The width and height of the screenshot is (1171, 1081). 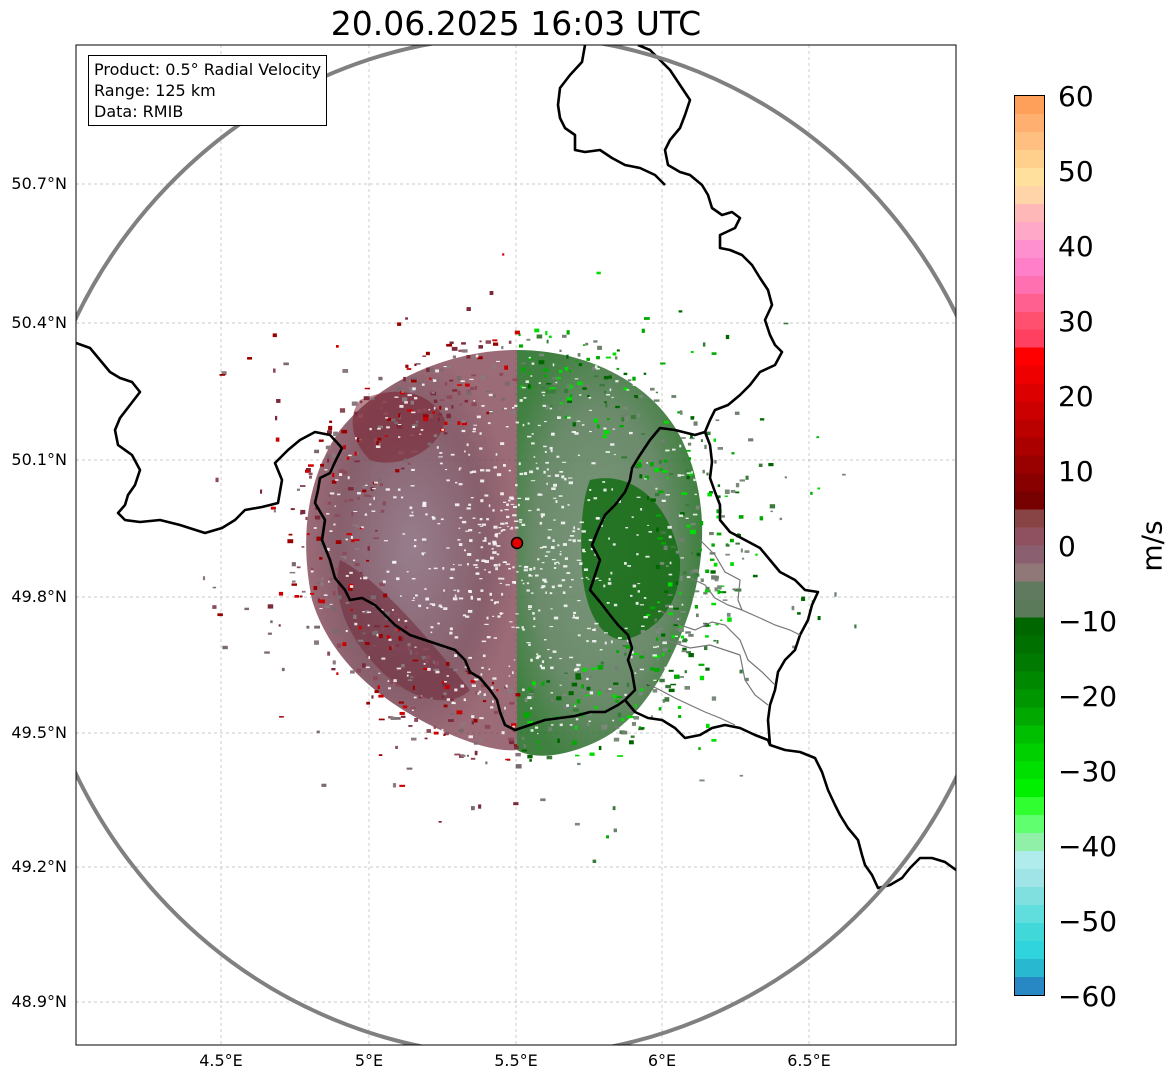 I want to click on lat-tick-label: 50.1°N, so click(x=39, y=459).